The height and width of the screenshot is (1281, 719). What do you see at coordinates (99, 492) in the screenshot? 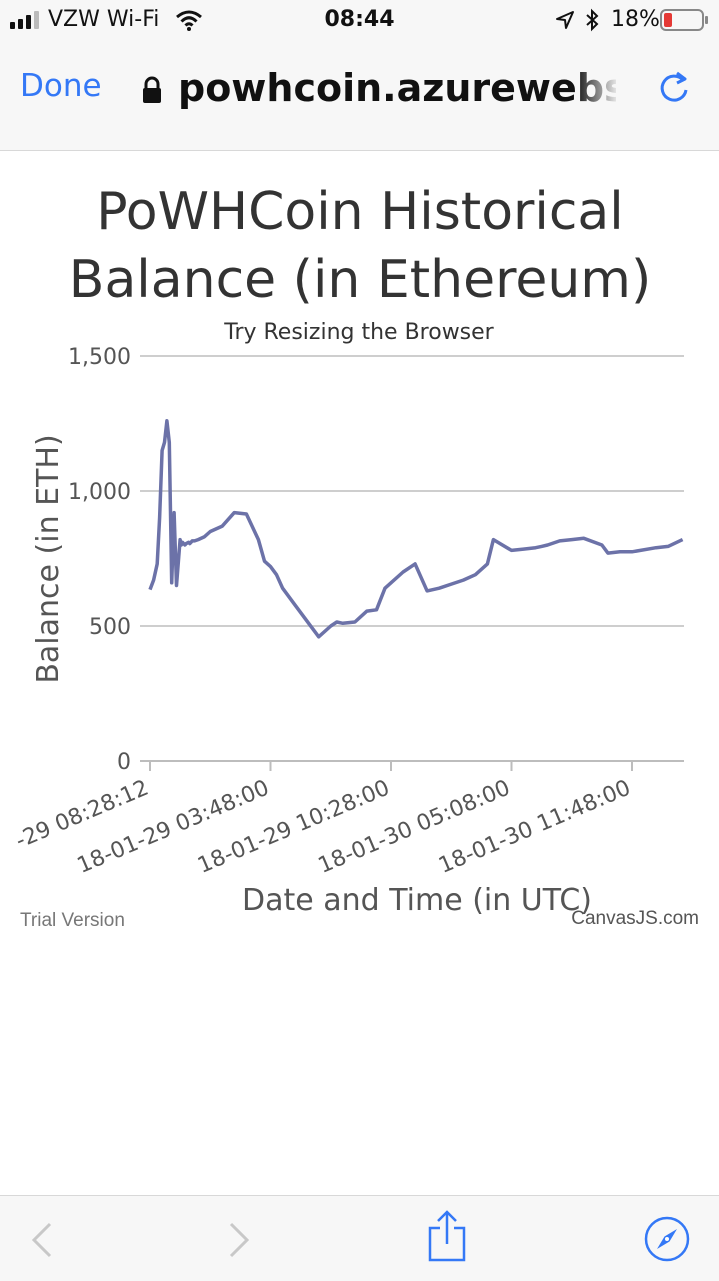
I see `y-tick-label: 1,000` at bounding box center [99, 492].